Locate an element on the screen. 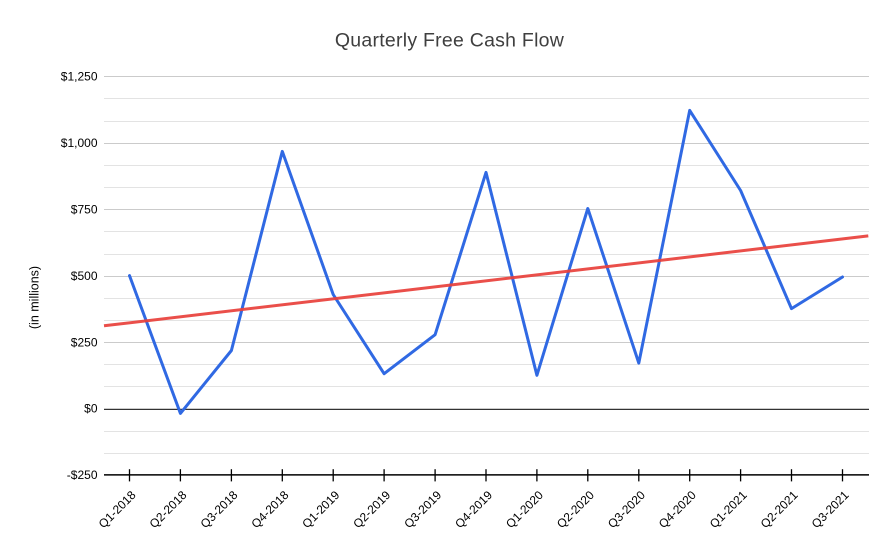 The image size is (896, 559). svg-text: $0 is located at coordinates (91, 409).